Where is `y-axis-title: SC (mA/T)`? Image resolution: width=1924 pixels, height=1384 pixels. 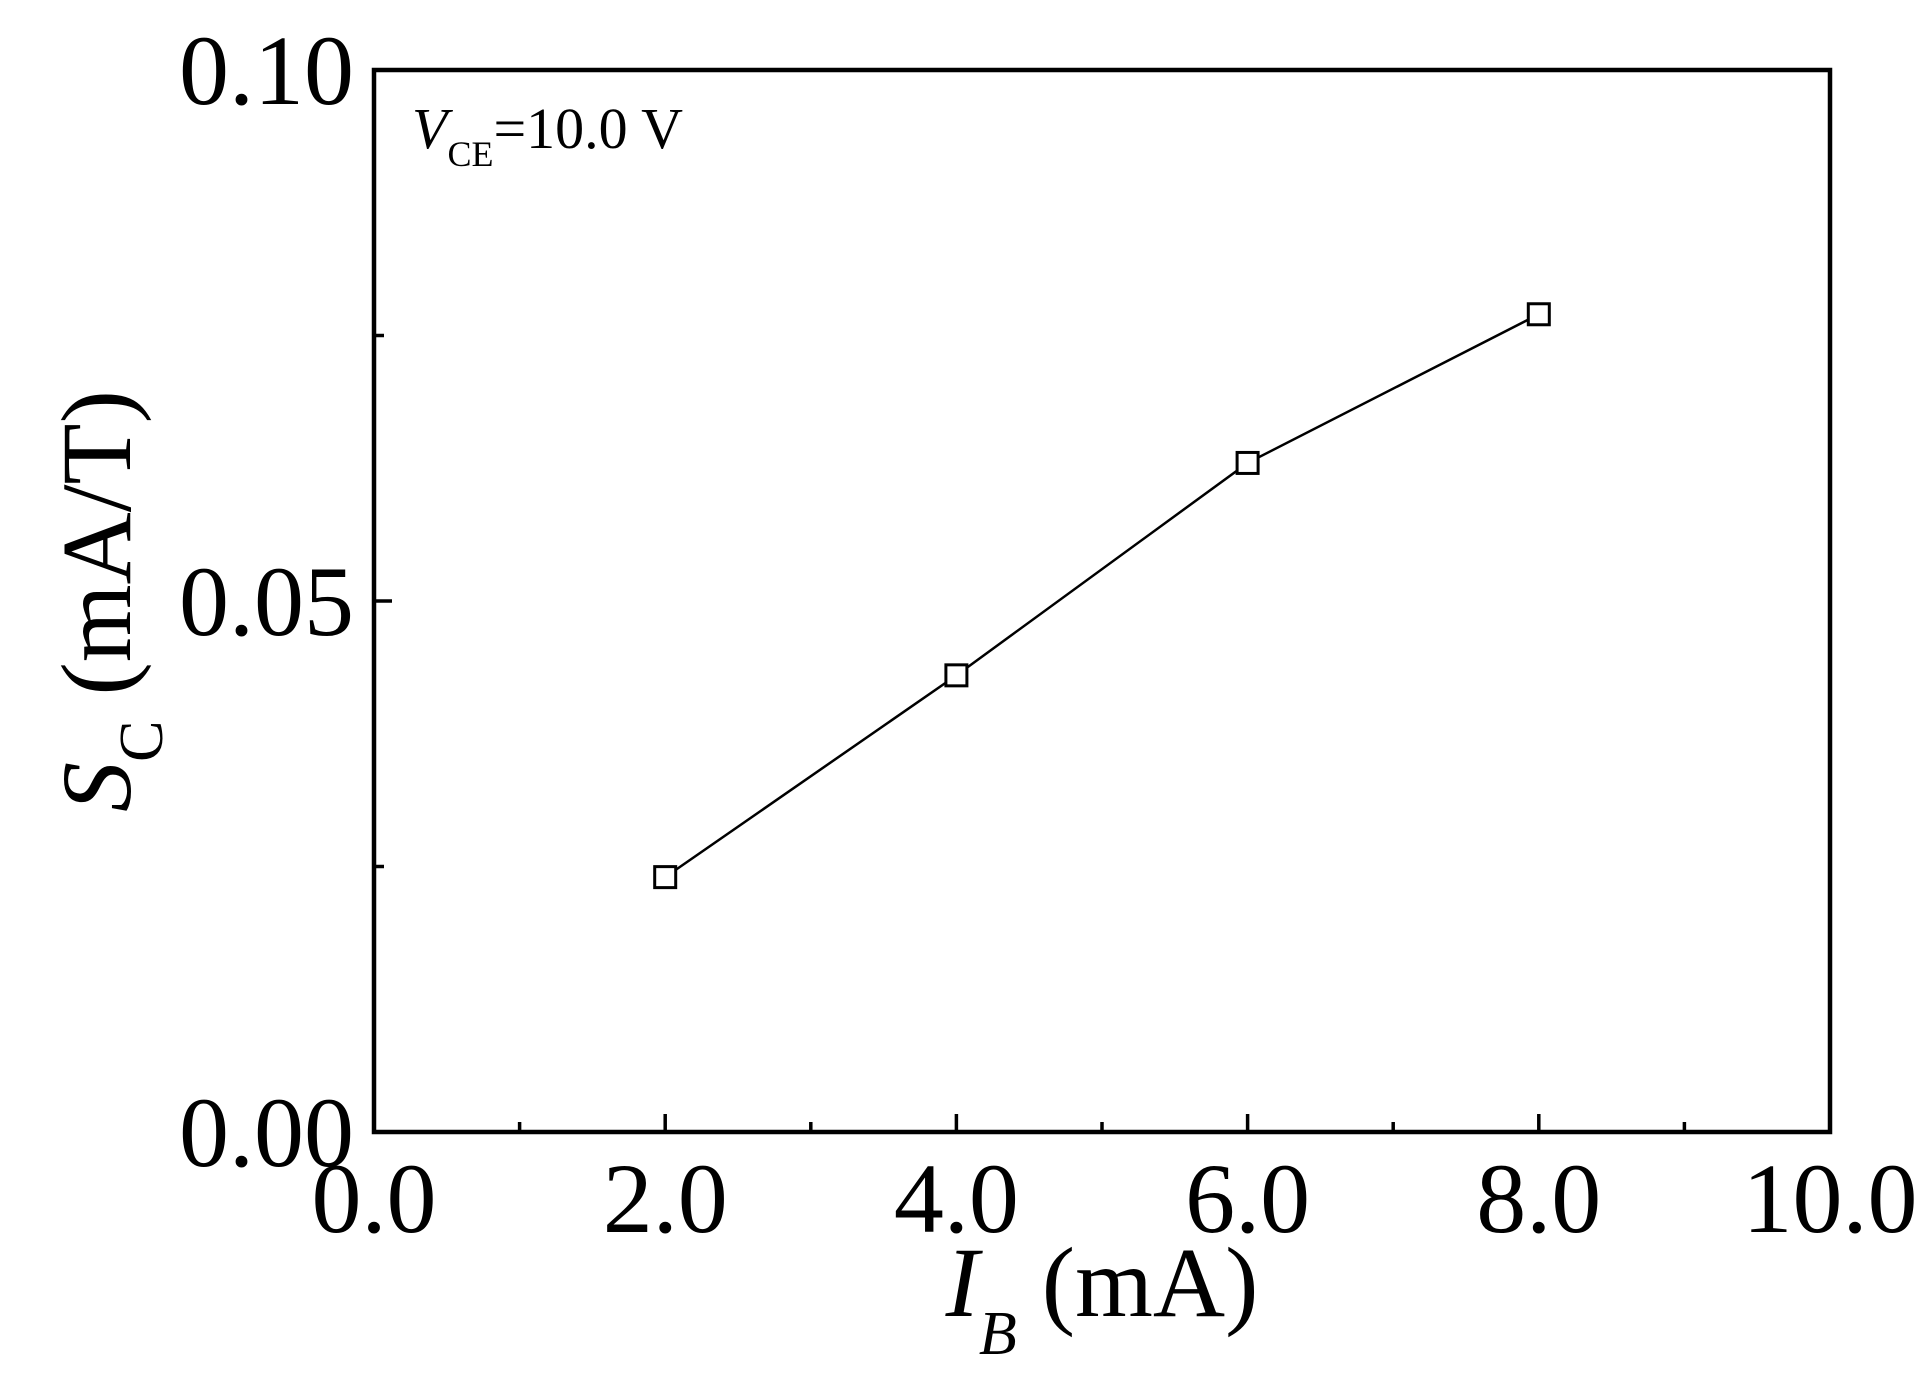 y-axis-title: SC (mA/T) is located at coordinates (108, 601).